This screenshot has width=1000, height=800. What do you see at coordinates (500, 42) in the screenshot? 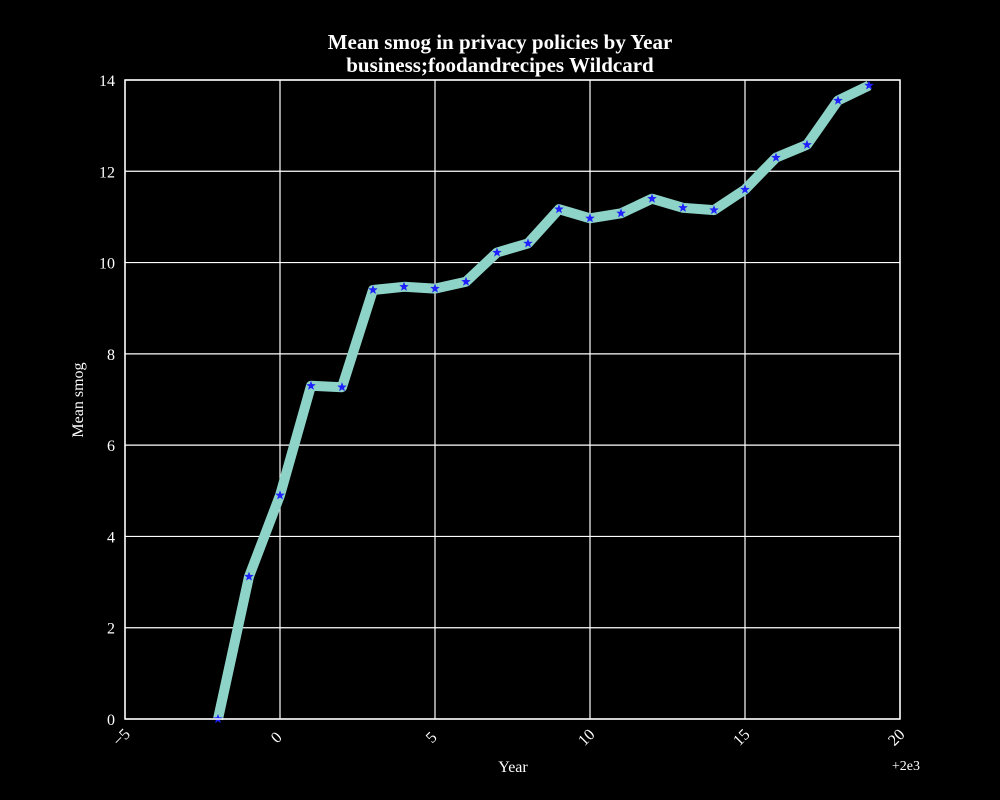
I see `chart-title-line-1: Mean smog in privacy policies by Year` at bounding box center [500, 42].